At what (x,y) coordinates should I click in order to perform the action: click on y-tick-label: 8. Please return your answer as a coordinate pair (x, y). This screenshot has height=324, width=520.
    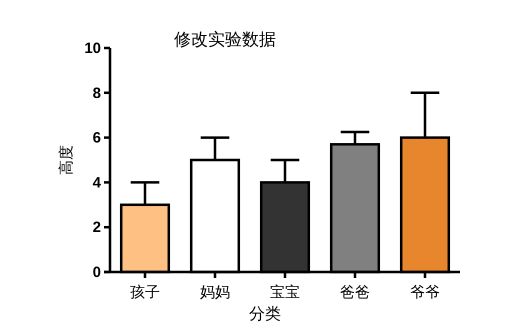
    Looking at the image, I should click on (96, 93).